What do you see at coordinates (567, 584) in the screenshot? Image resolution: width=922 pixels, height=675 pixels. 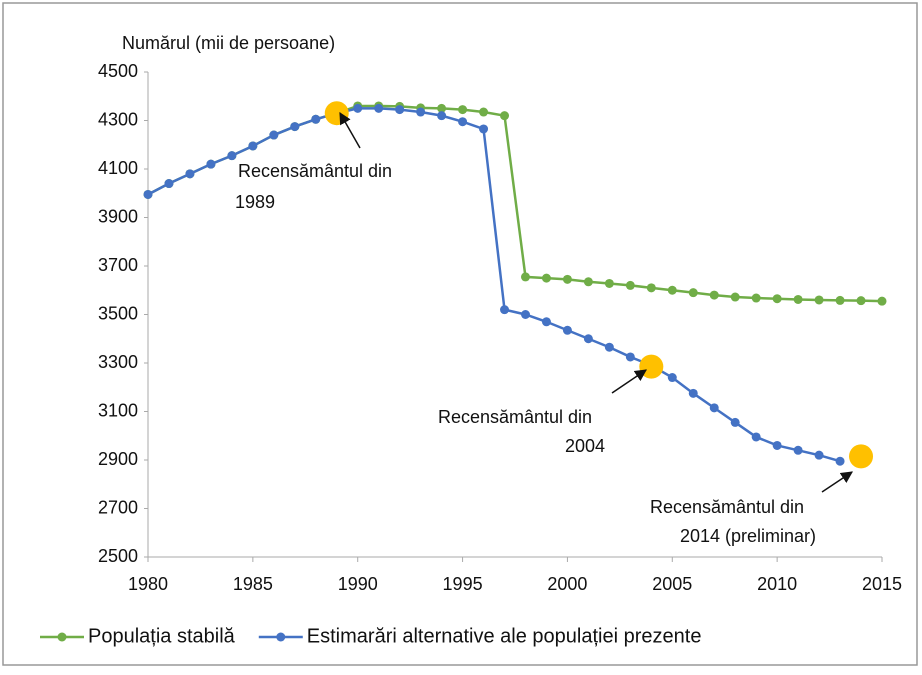 I see `x-tick-label: 2000` at bounding box center [567, 584].